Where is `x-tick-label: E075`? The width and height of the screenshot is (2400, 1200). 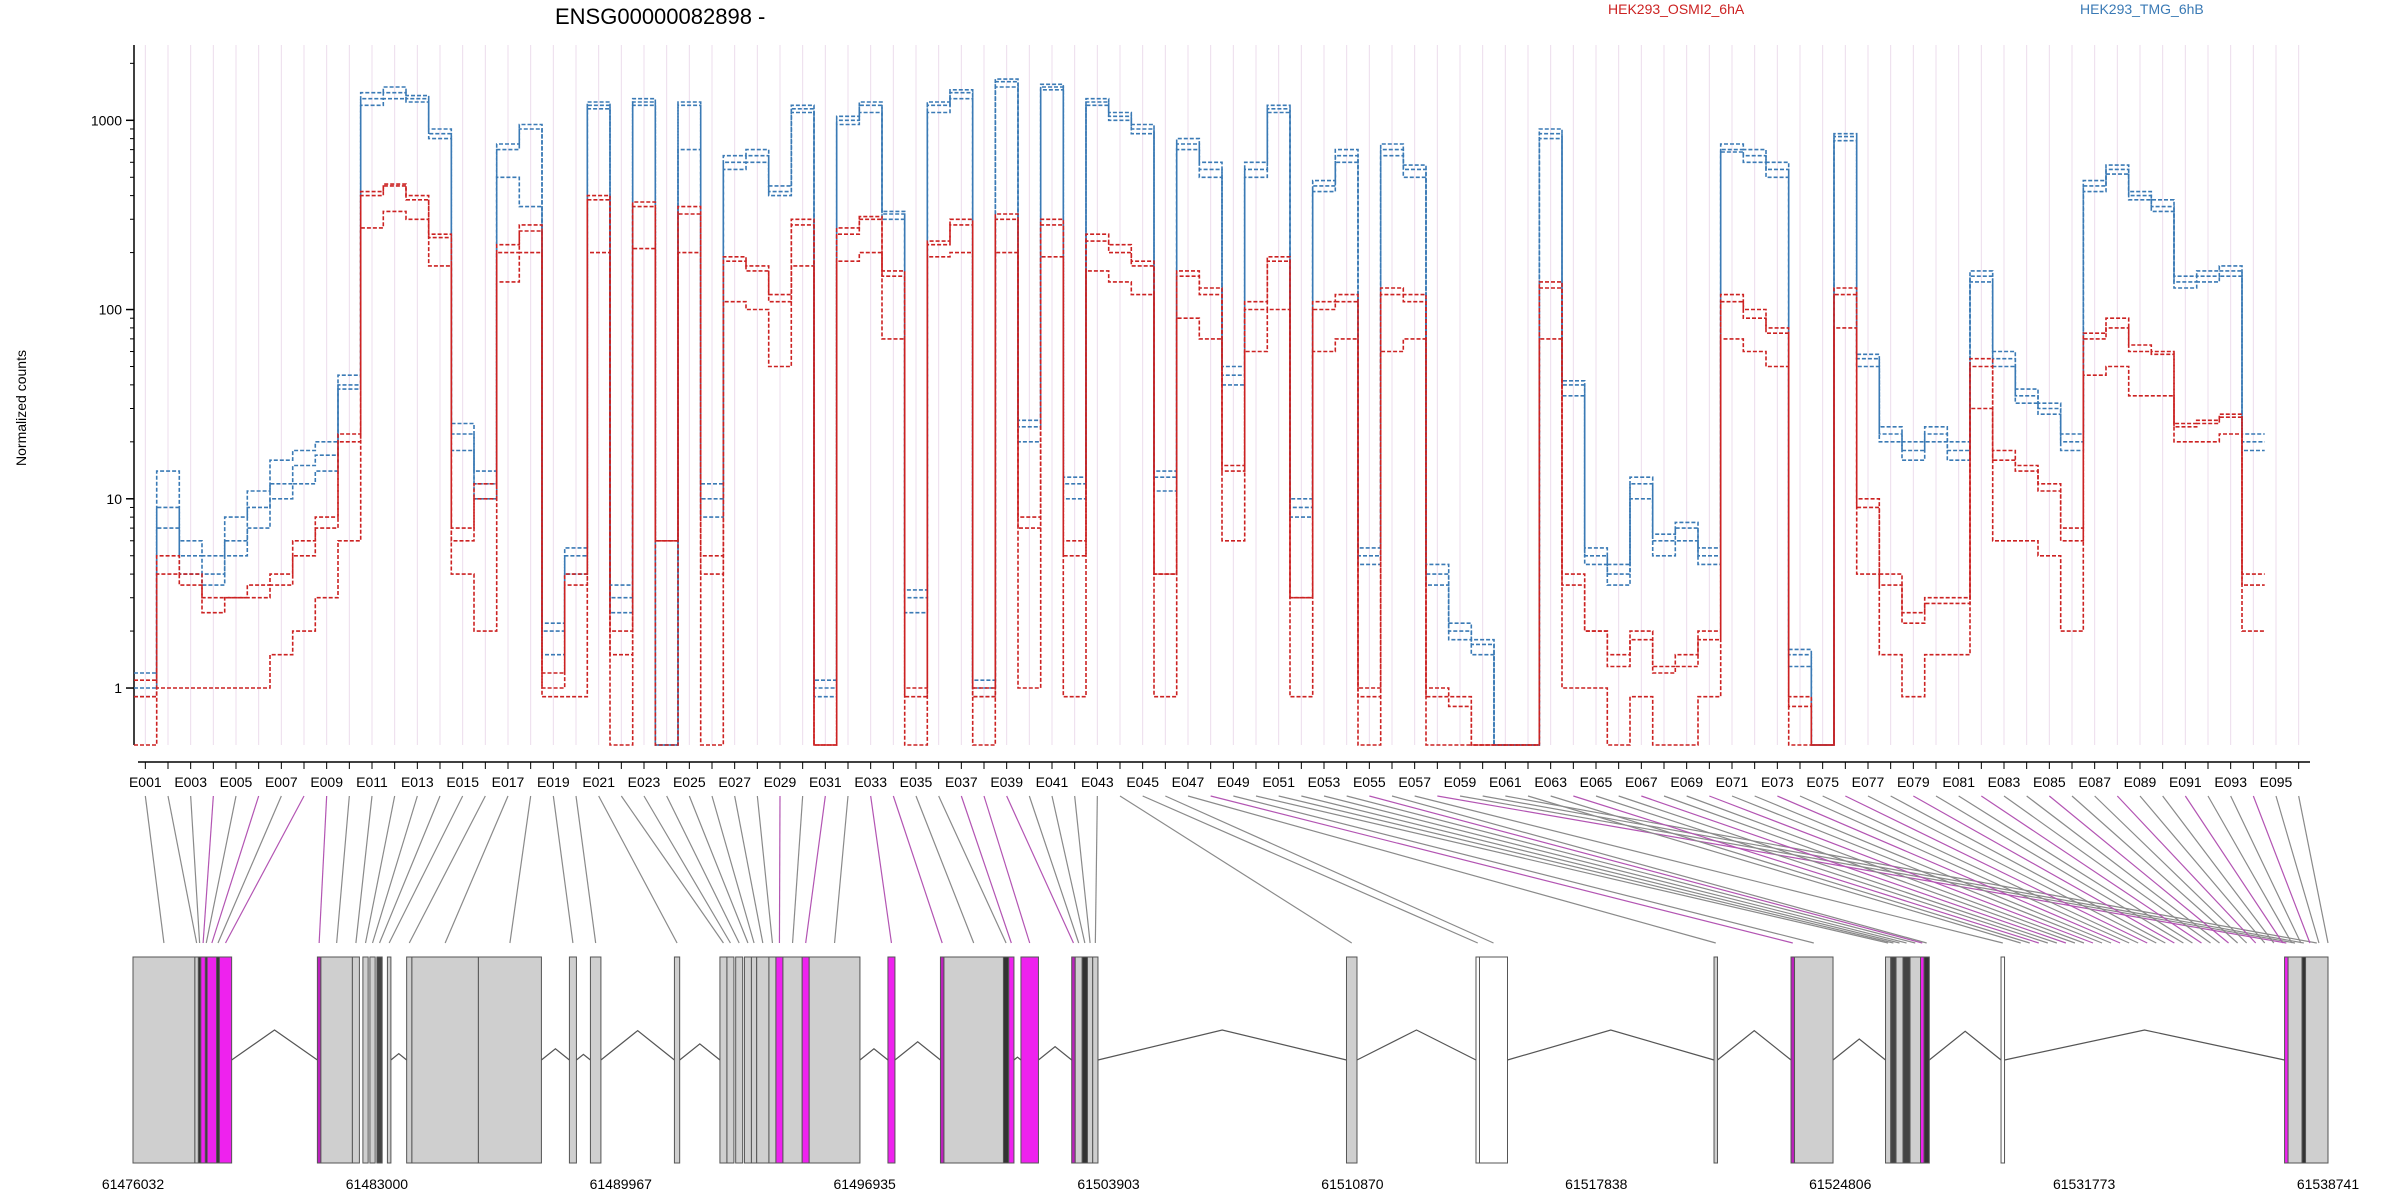 x-tick-label: E075 is located at coordinates (1822, 782).